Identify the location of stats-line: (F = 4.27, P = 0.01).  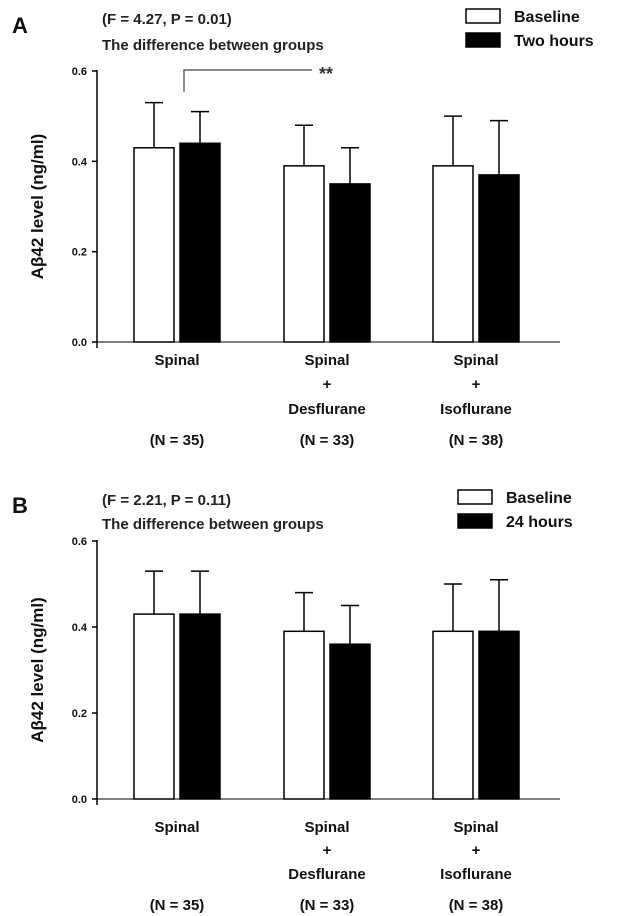
(167, 19).